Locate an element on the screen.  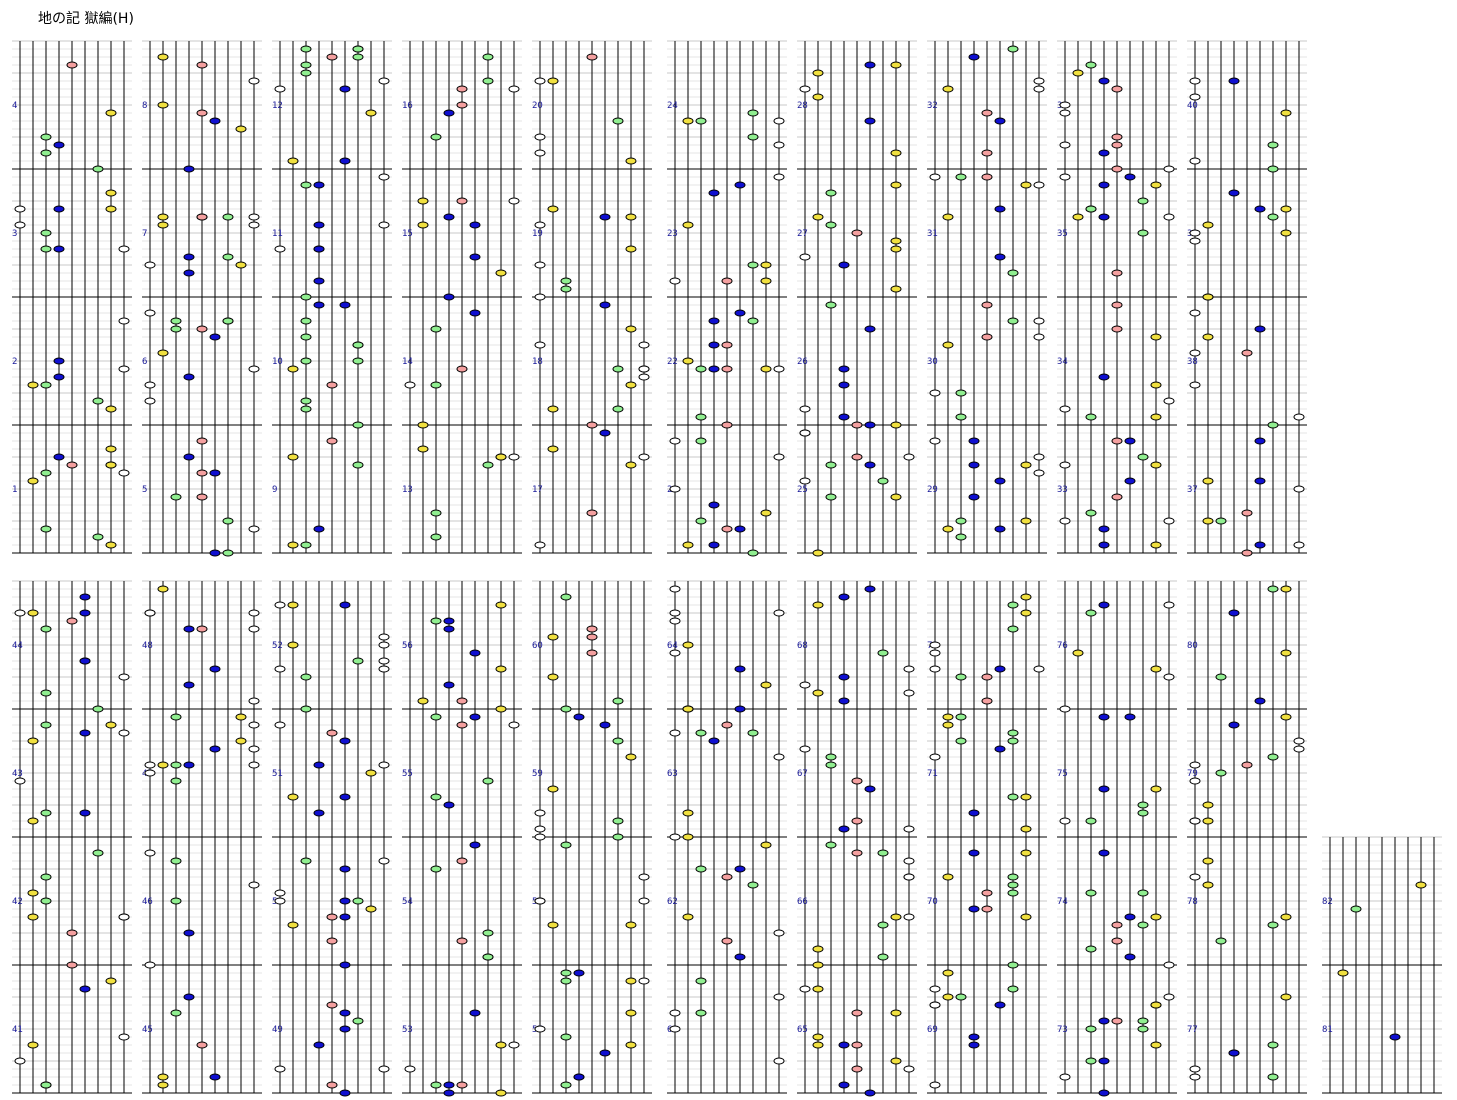
measure-number: 76 is located at coordinates (1062, 646).